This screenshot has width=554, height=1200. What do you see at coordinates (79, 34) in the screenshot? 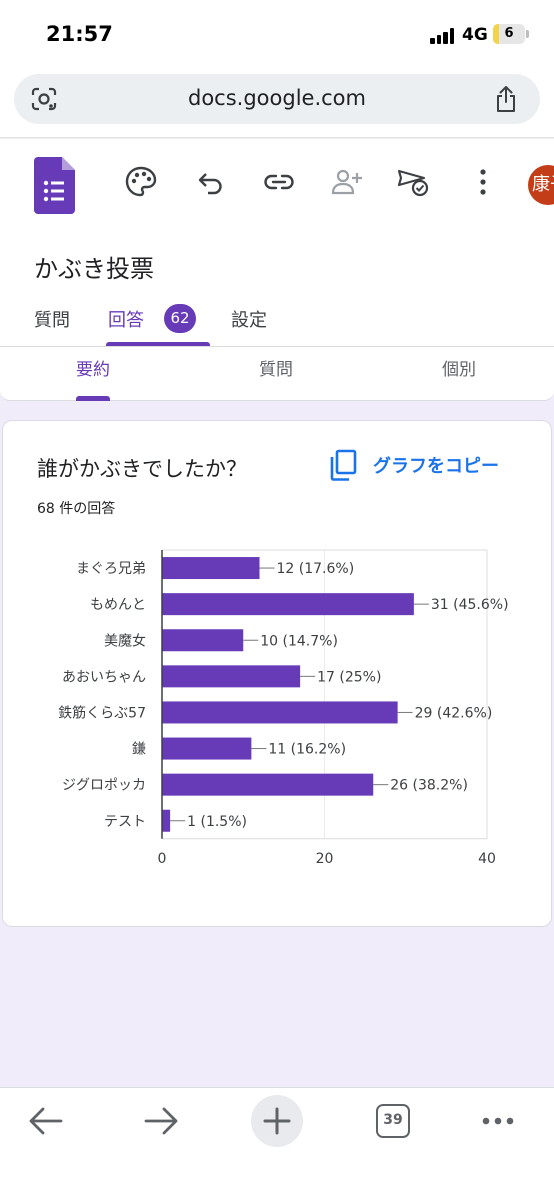
I see `status-time: 21:57` at bounding box center [79, 34].